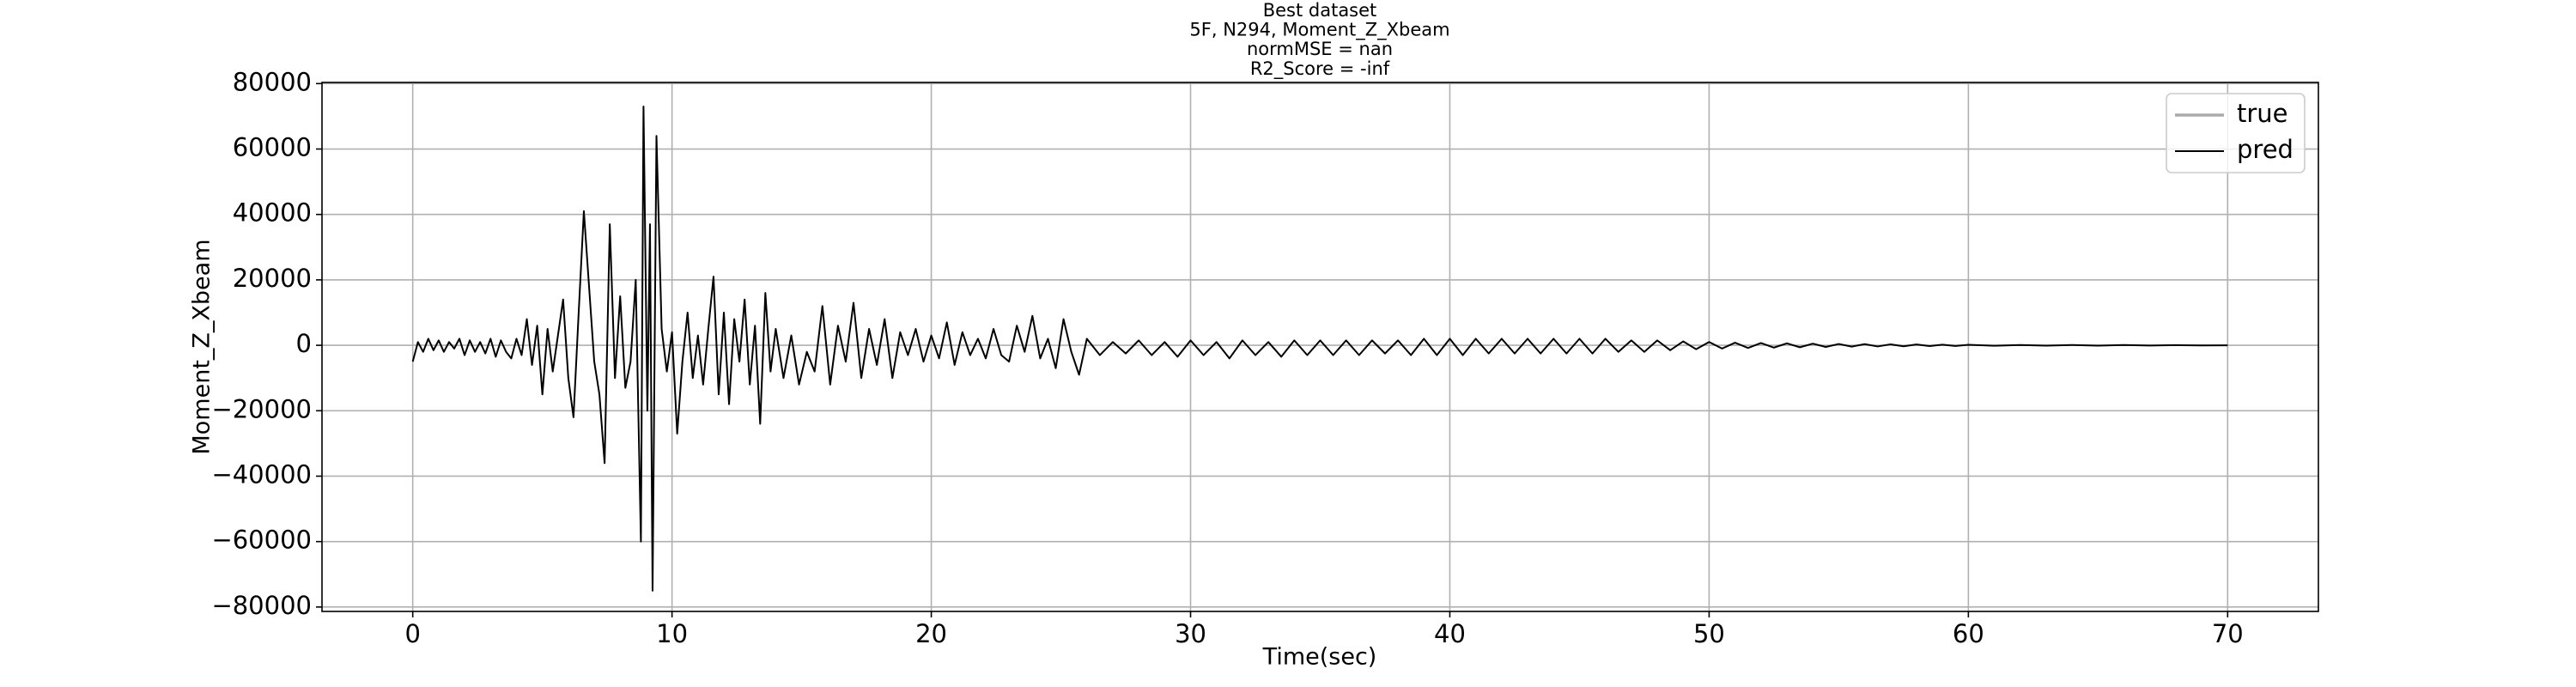  Describe the element at coordinates (1450, 633) in the screenshot. I see `x-tick-label: 40` at that location.